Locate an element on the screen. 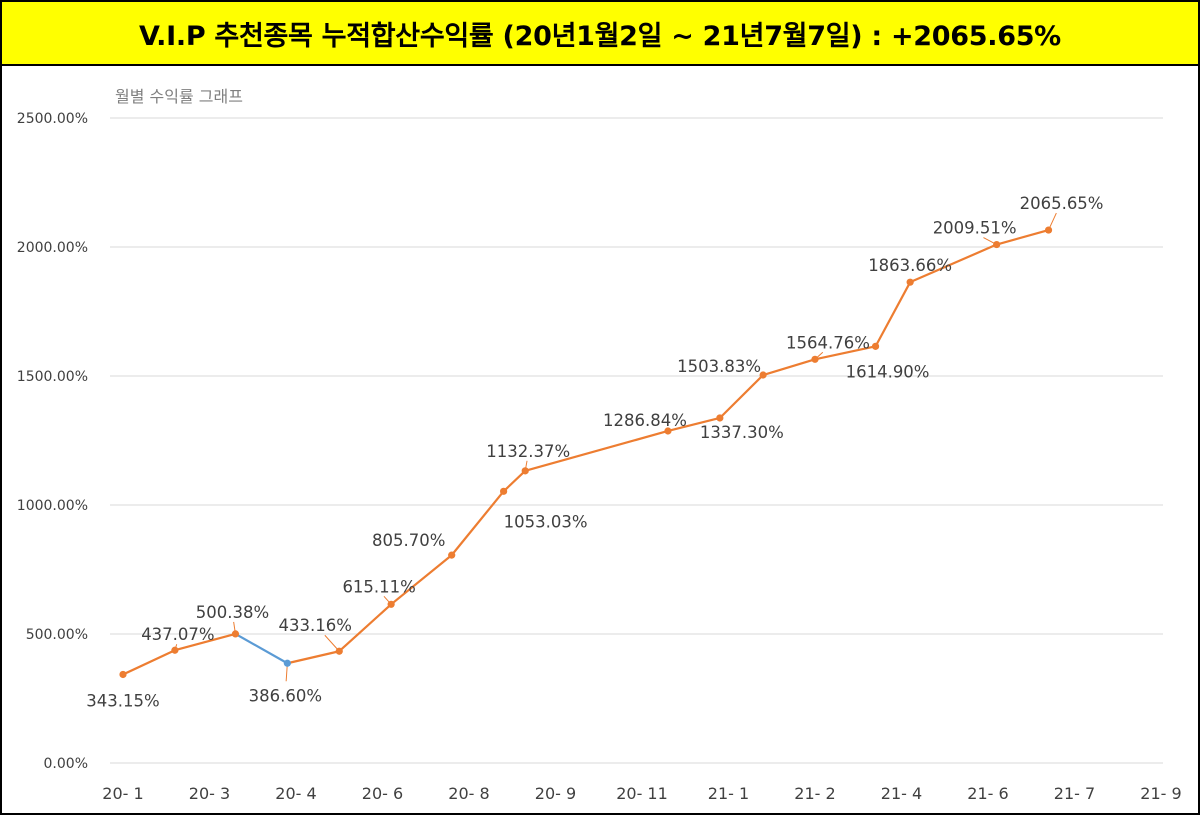 This screenshot has width=1200, height=815. x-tick-label: 21- 9 is located at coordinates (1160, 793).